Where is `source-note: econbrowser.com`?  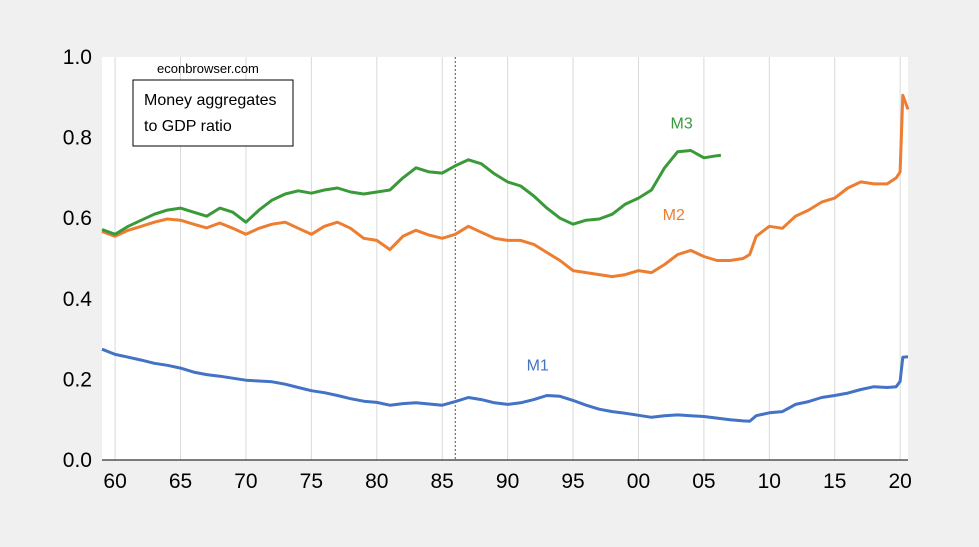
source-note: econbrowser.com is located at coordinates (208, 68).